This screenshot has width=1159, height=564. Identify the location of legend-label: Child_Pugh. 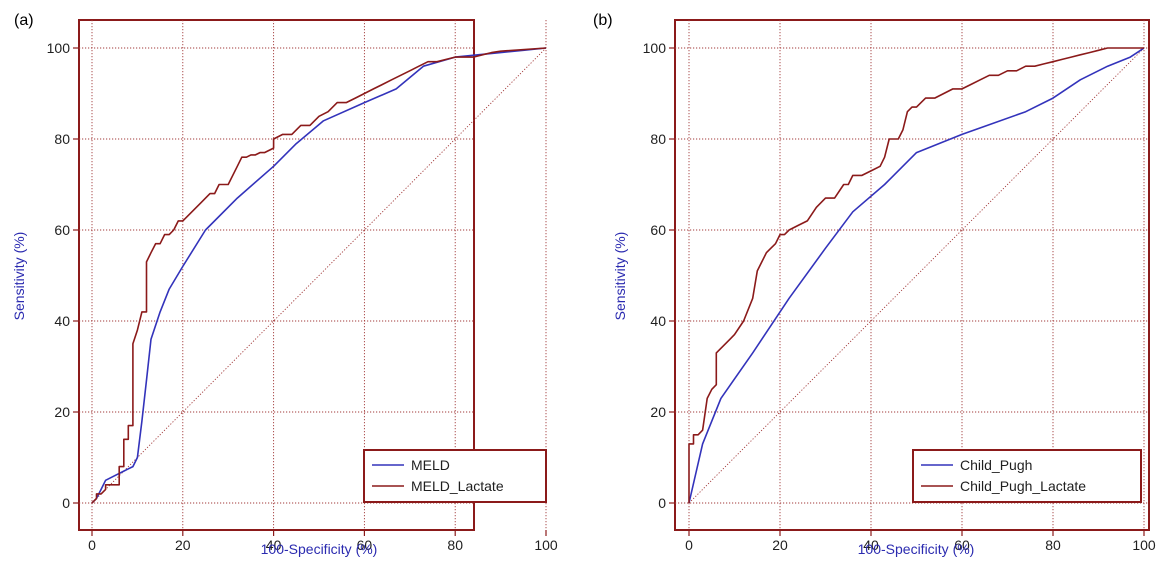
(996, 465).